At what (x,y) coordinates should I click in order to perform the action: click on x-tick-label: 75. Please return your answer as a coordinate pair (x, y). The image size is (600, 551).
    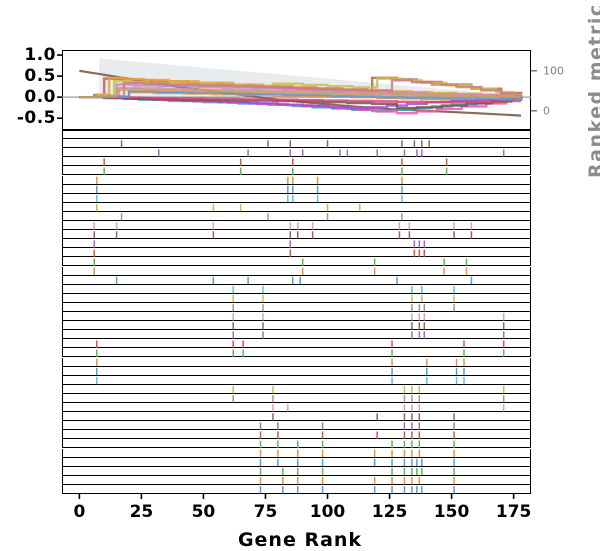
    Looking at the image, I should click on (265, 512).